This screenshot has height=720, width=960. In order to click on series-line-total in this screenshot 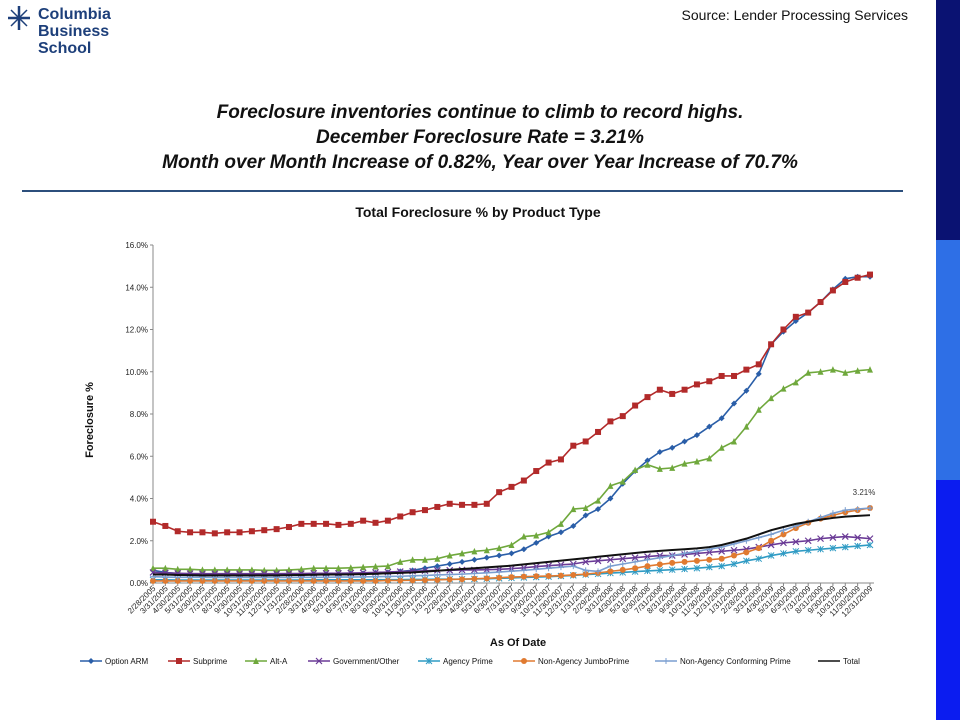, I will do `click(512, 545)`.